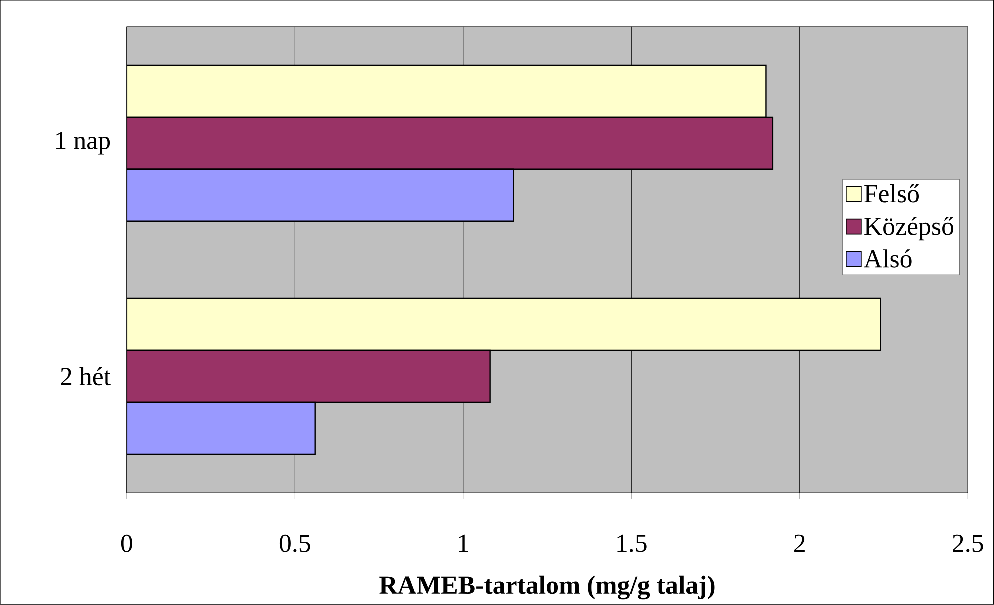 Image resolution: width=994 pixels, height=605 pixels. I want to click on legend-label: Alsó, so click(888, 258).